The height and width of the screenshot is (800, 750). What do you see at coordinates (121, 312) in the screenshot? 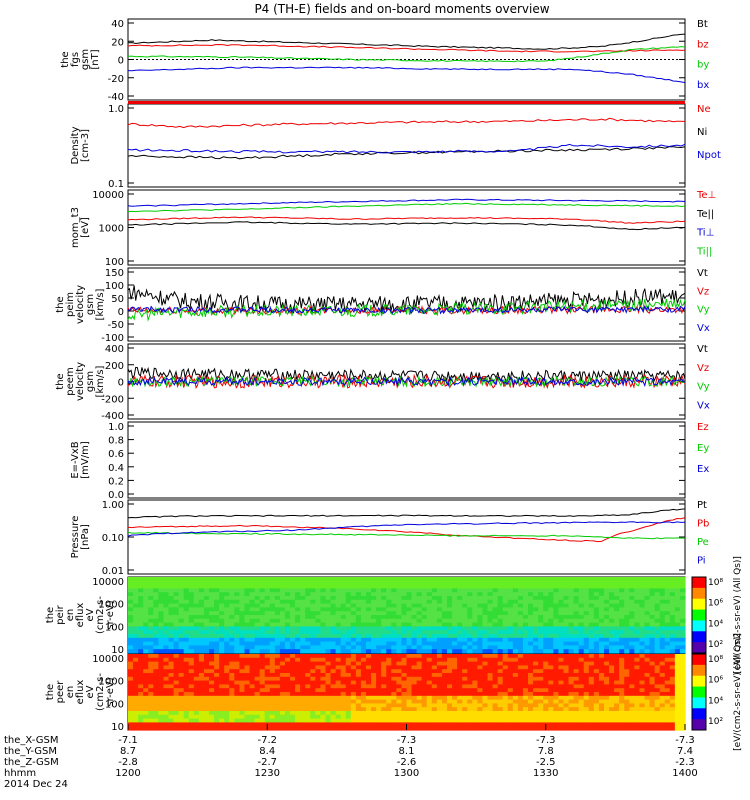
I see `y-tick-label: 0` at bounding box center [121, 312].